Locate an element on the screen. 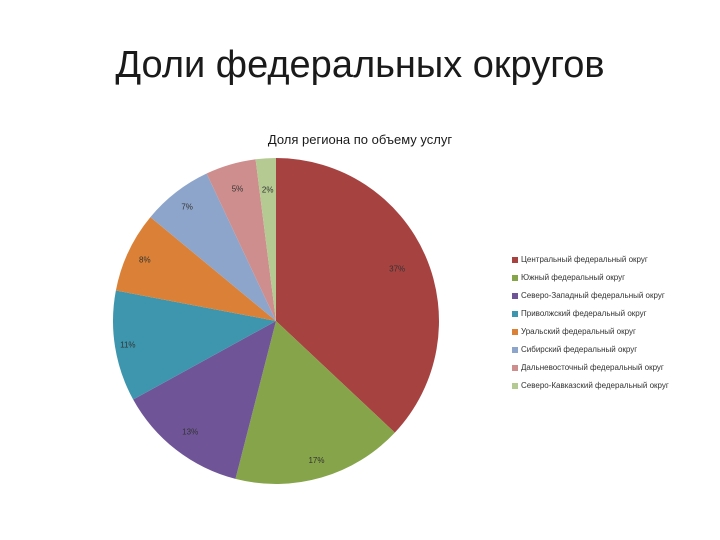  data-label-7: 5% is located at coordinates (238, 188).